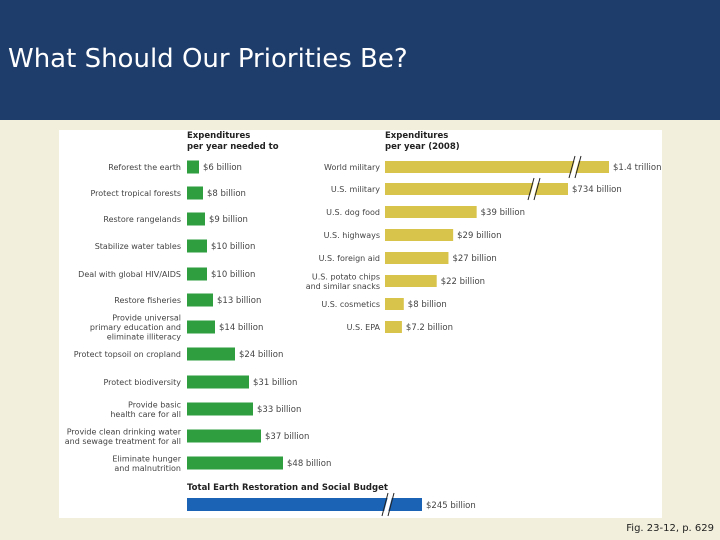 This screenshot has height=540, width=720. Describe the element at coordinates (353, 212) in the screenshot. I see `right-category-label: U.S. dog food` at that location.